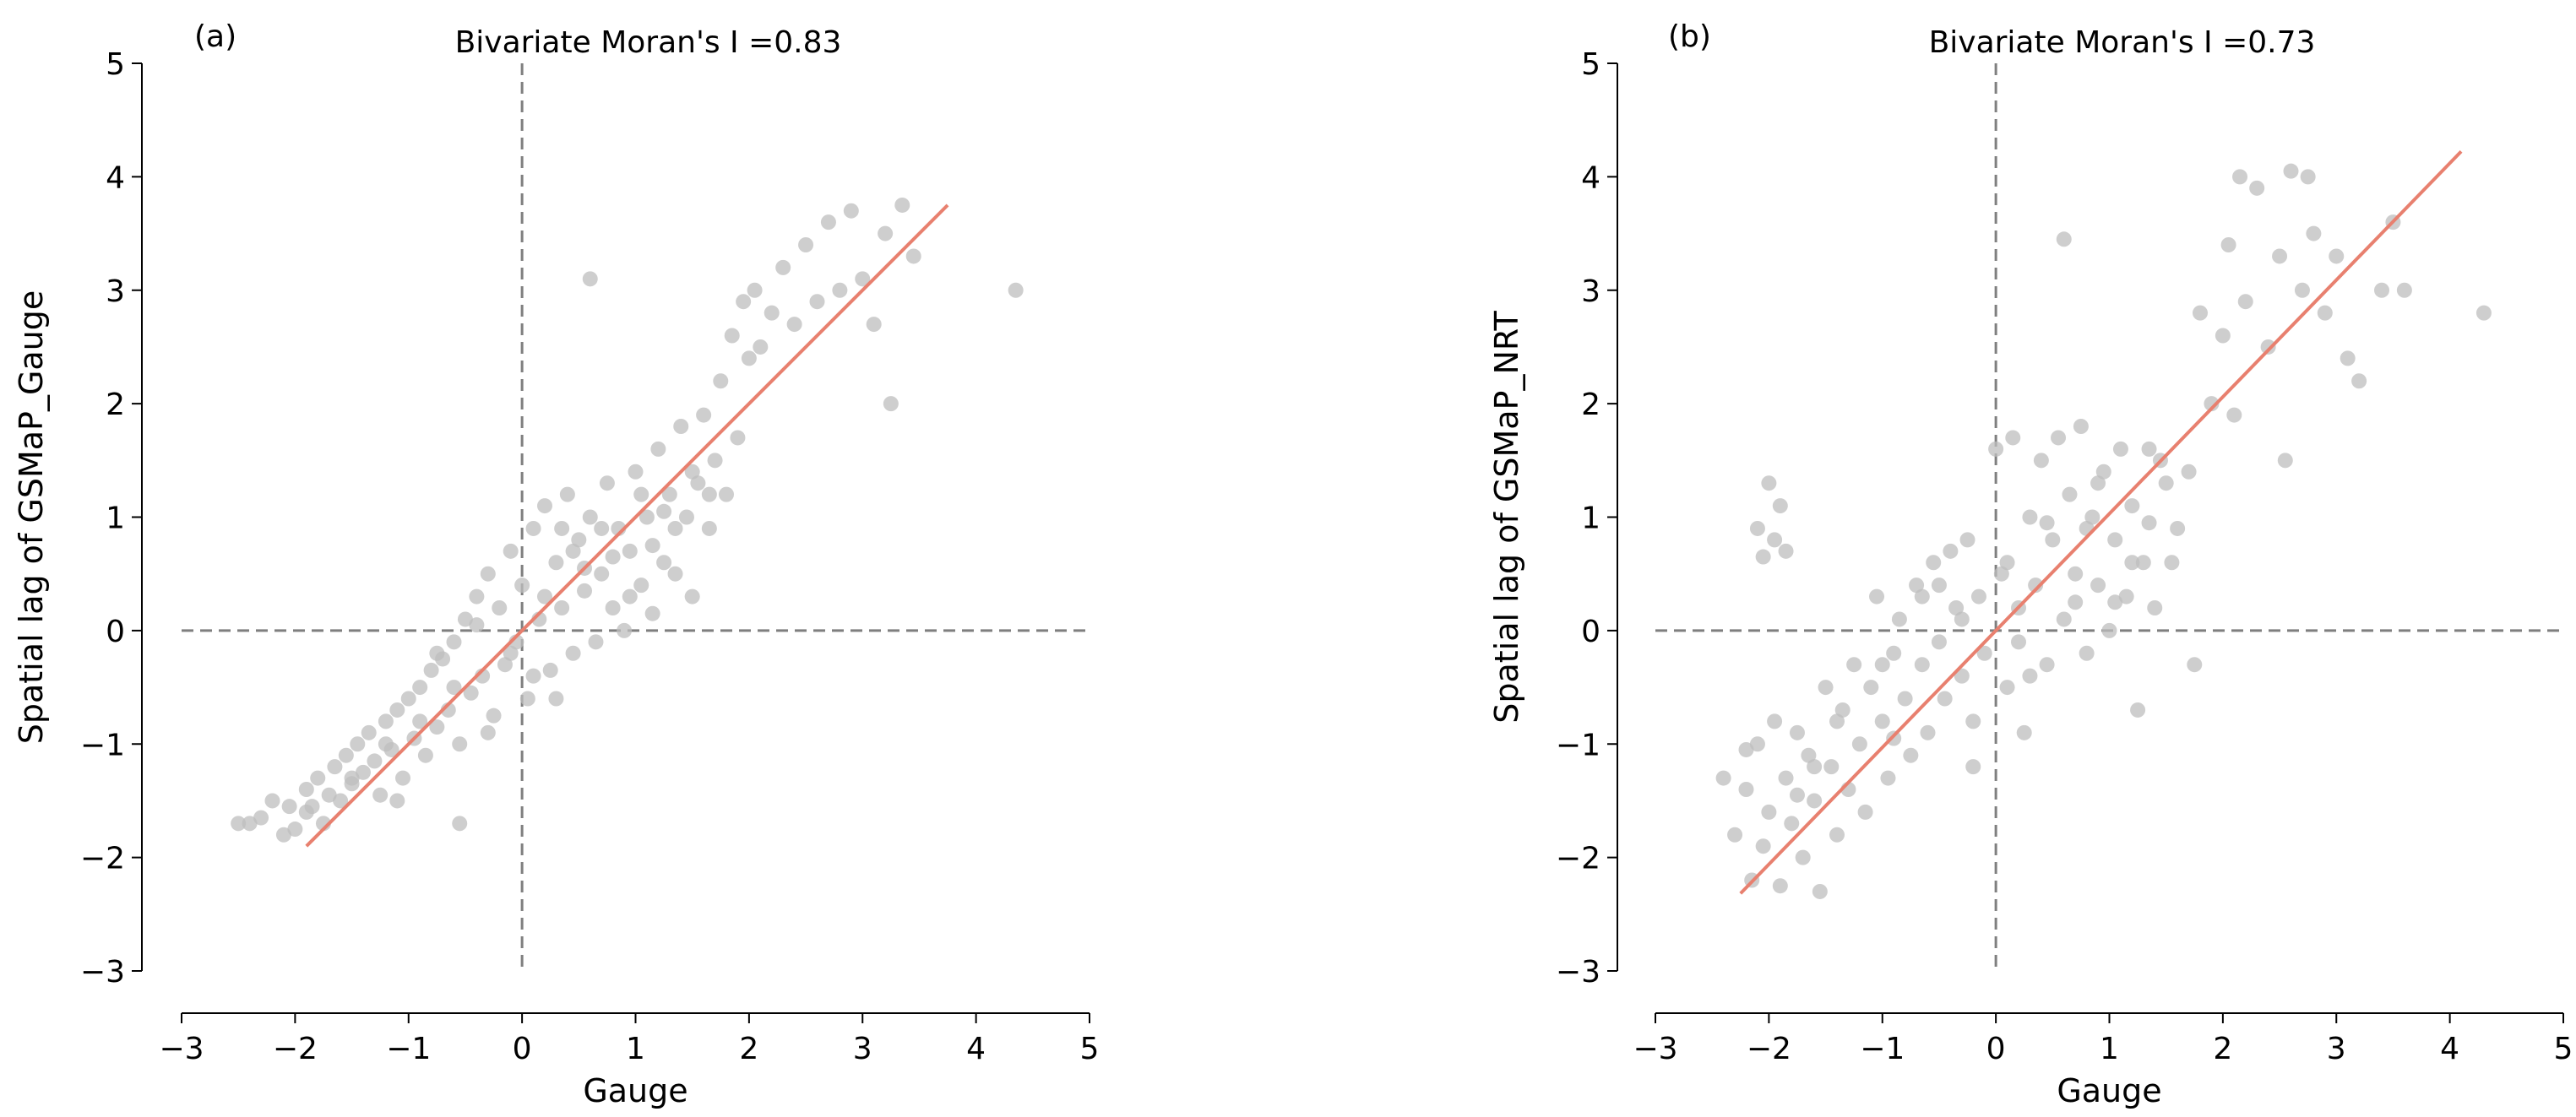 The image size is (2576, 1117). What do you see at coordinates (31, 517) in the screenshot?
I see `y-axis-label: Spatial lag of GSMaP_Gauge` at bounding box center [31, 517].